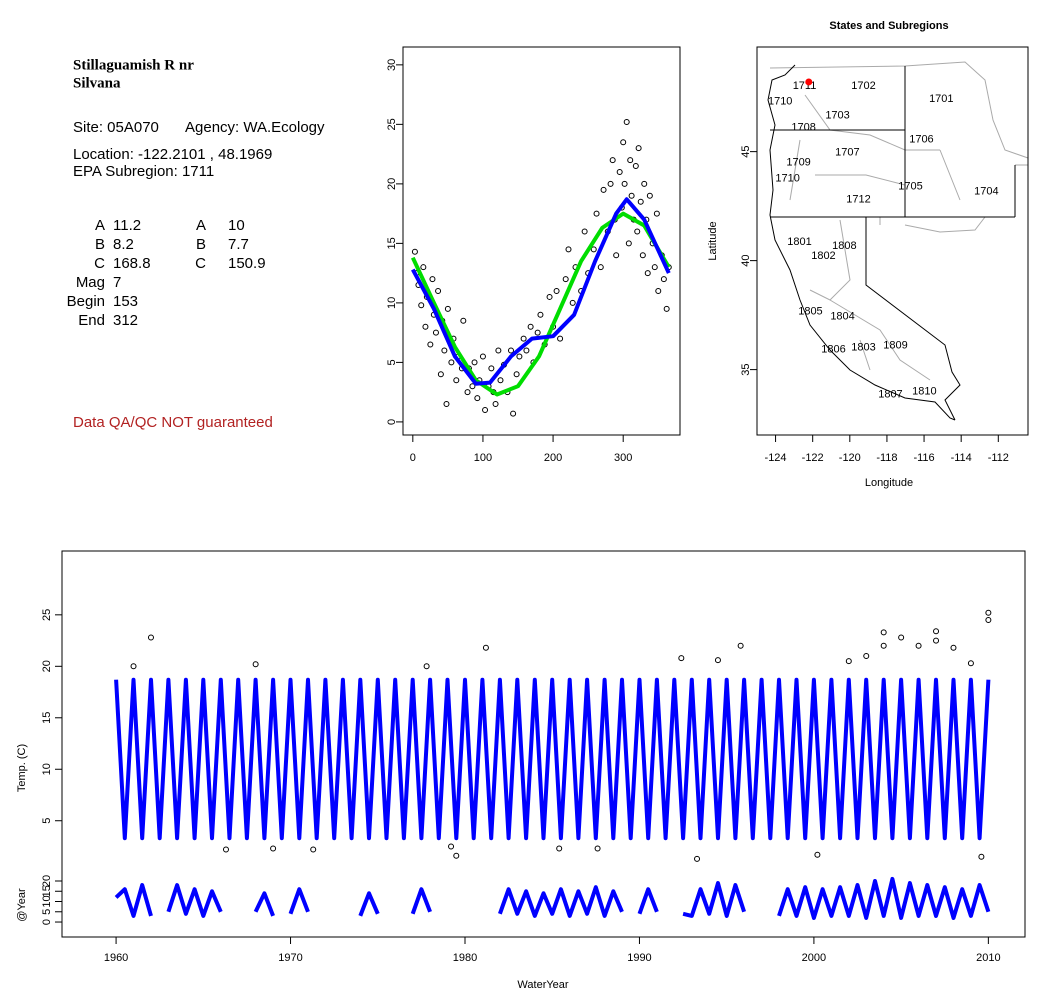  Describe the element at coordinates (863, 86) in the screenshot. I see `region-label: 1702` at that location.